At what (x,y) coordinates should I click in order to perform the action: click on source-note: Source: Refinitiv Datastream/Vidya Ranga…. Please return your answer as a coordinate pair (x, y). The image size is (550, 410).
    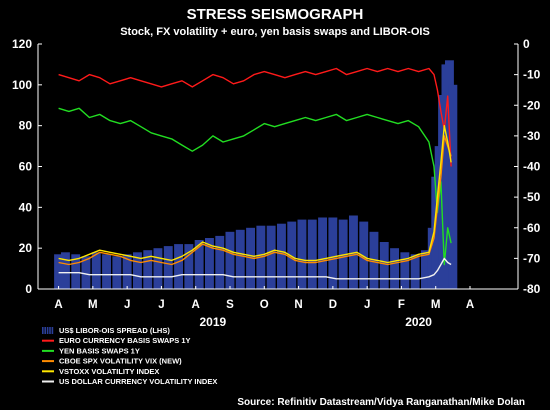
    Looking at the image, I should click on (381, 402).